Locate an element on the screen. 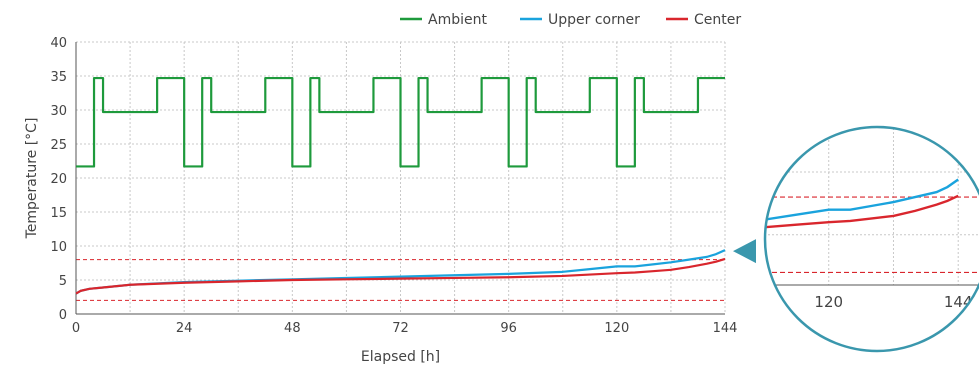  zoom-circle-background is located at coordinates (872, 239).